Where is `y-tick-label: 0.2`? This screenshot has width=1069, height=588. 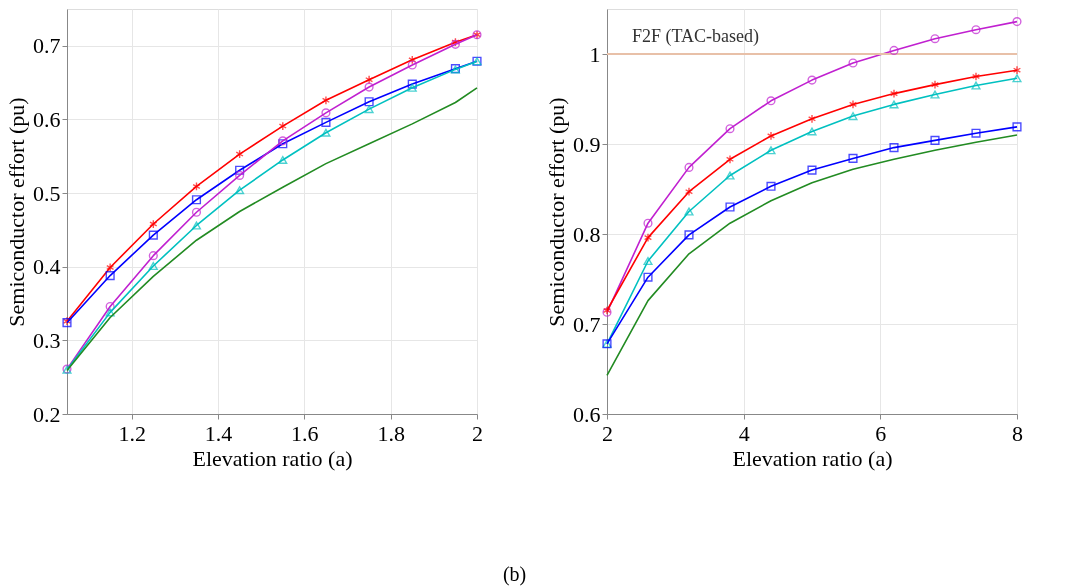
y-tick-label: 0.2 is located at coordinates (47, 414).